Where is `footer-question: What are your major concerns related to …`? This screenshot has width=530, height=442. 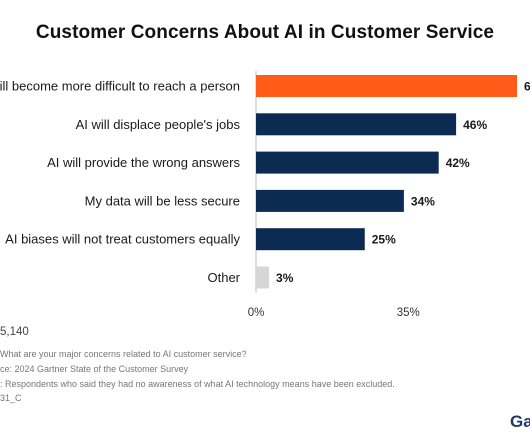 footer-question: What are your major concerns related to … is located at coordinates (123, 354).